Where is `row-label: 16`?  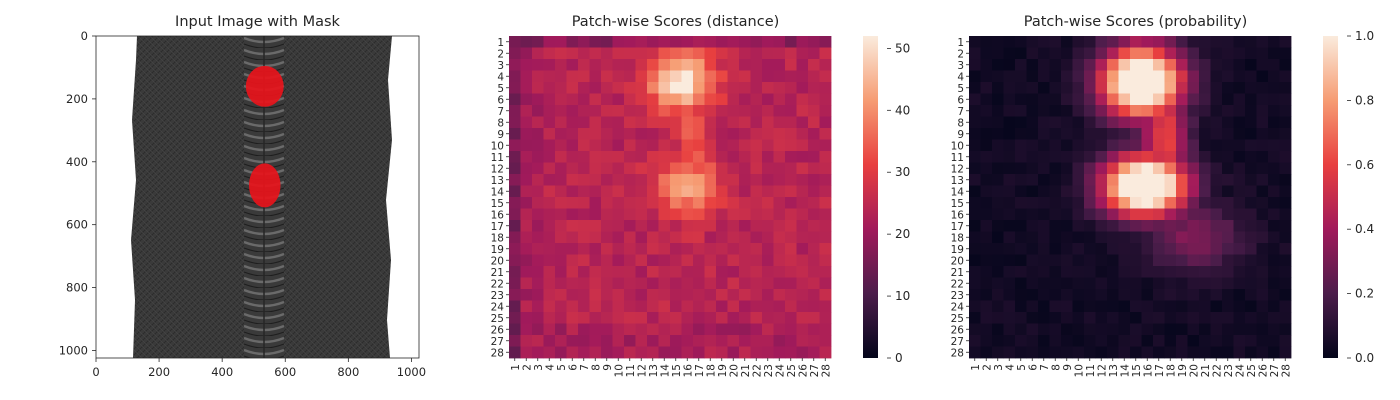
row-label: 16 is located at coordinates (498, 215).